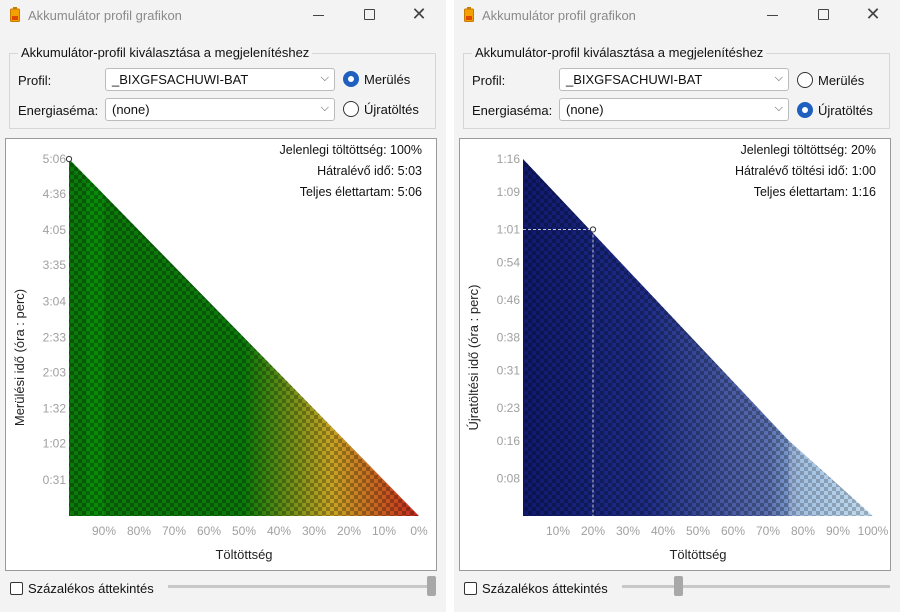  I want to click on y-tick-label: 0:46, so click(509, 300).